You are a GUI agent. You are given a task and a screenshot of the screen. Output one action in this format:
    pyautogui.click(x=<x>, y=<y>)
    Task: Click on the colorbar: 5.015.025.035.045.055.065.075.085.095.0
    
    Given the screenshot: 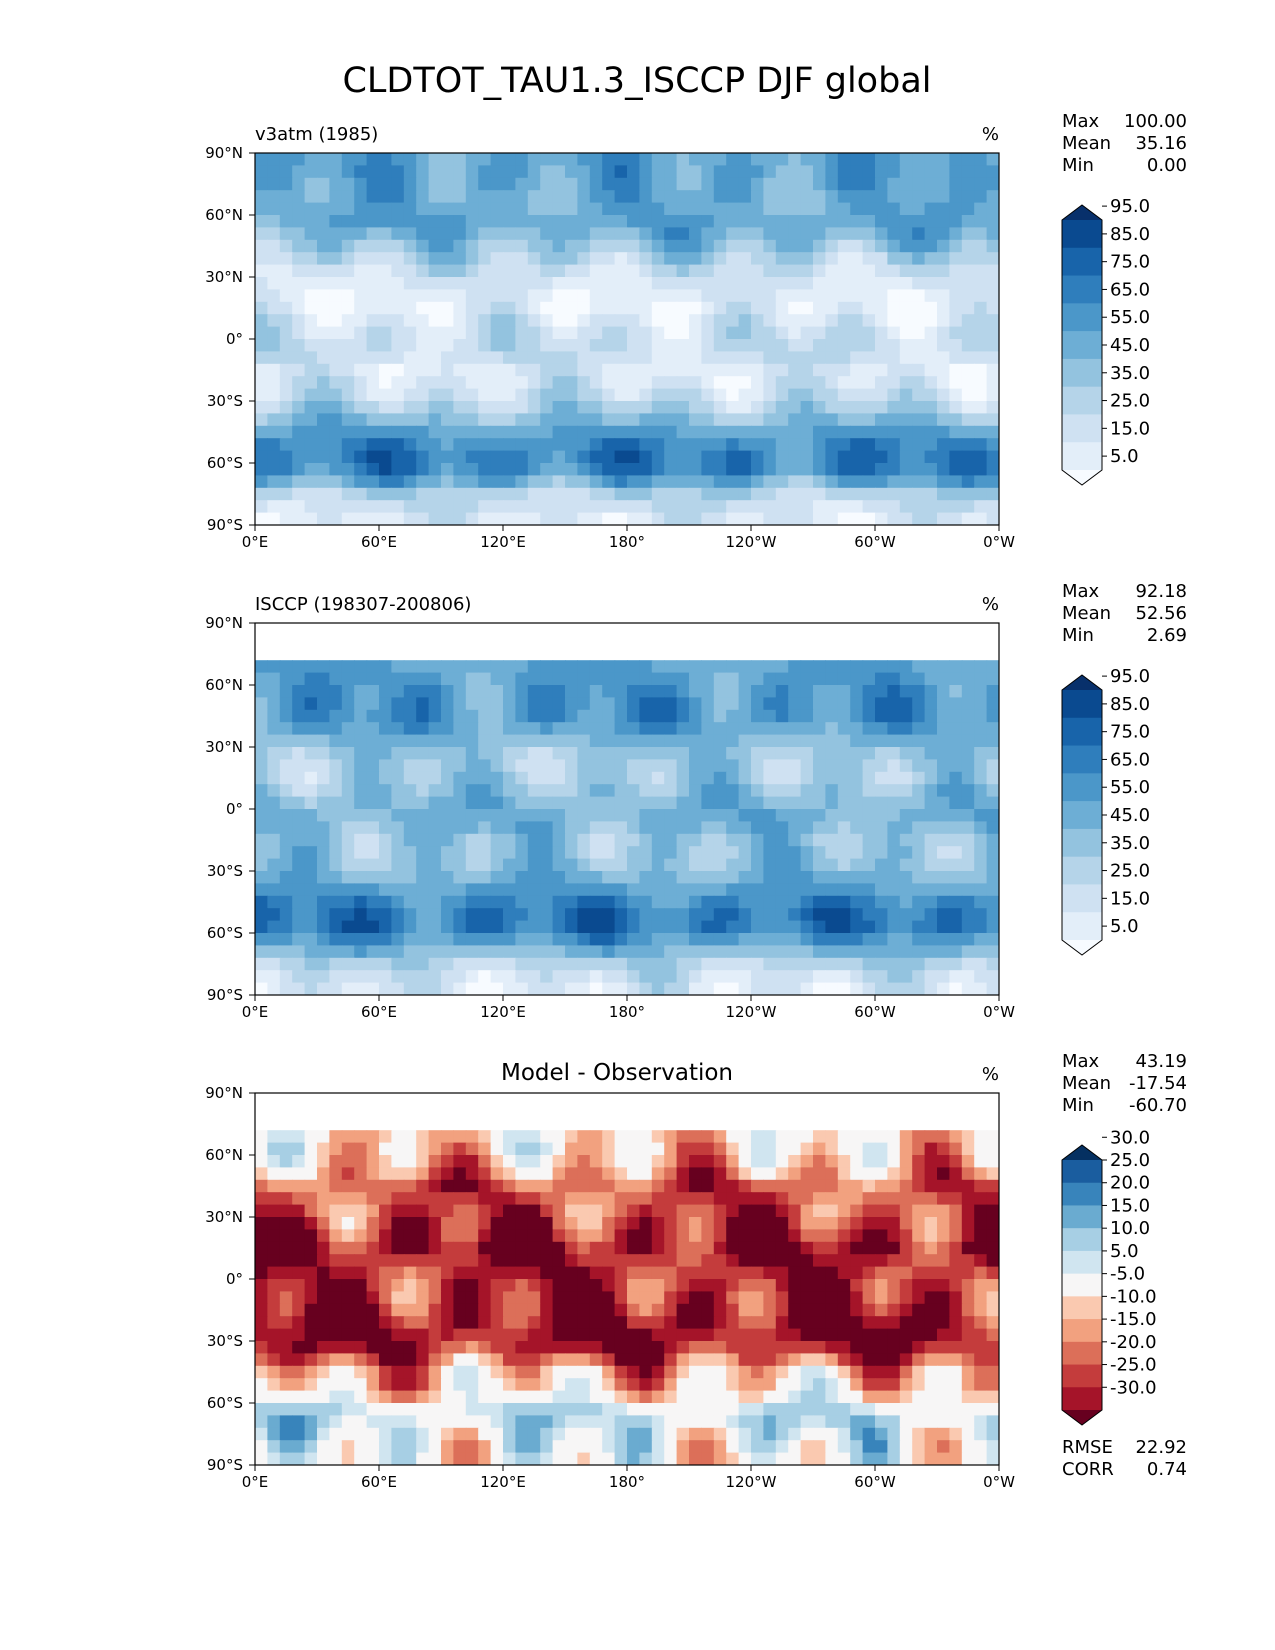 What is the action you would take?
    pyautogui.click(x=1105, y=341)
    